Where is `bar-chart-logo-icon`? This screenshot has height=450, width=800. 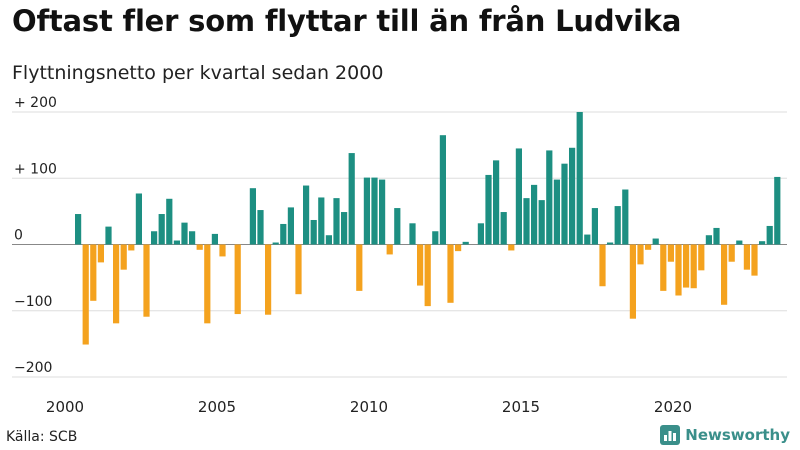 bar-chart-logo-icon is located at coordinates (670, 435).